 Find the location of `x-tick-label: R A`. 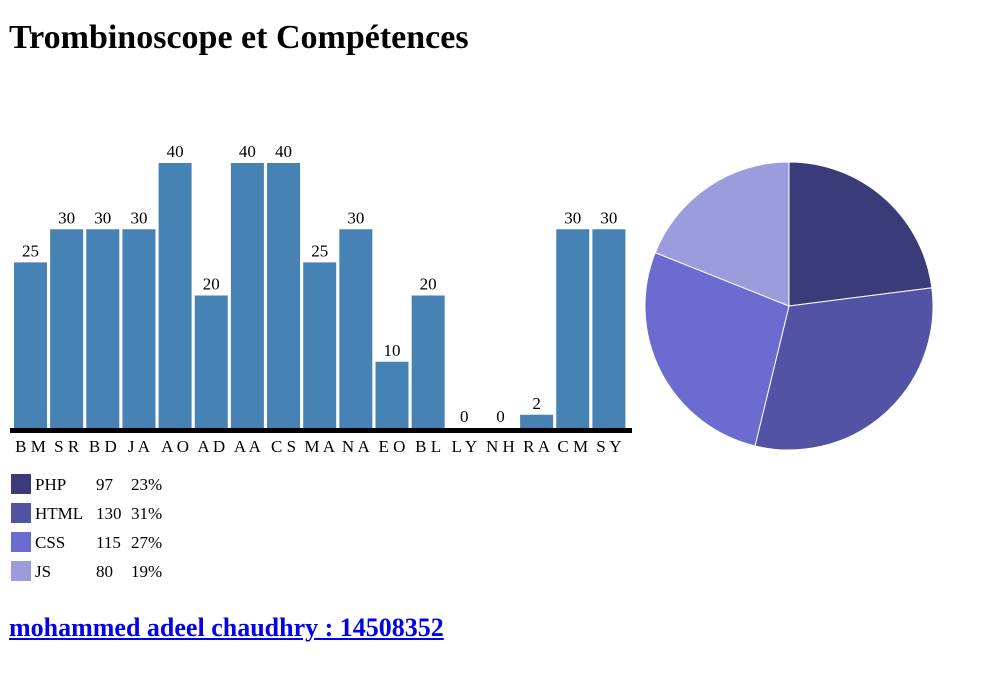

x-tick-label: R A is located at coordinates (537, 446).